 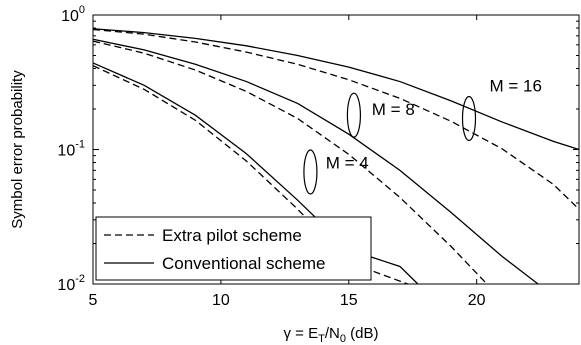 I want to click on legend: Extra pilot scheme Conventional scheme, so click(x=233, y=248).